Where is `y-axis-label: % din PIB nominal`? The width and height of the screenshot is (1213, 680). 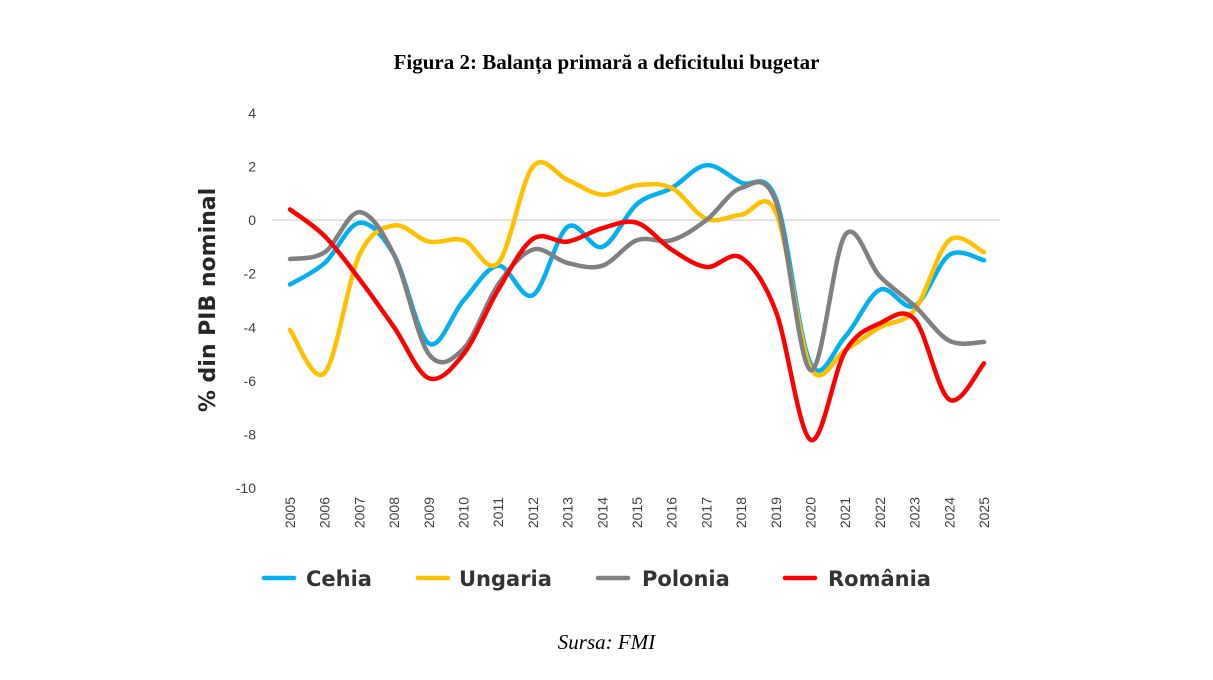
y-axis-label: % din PIB nominal is located at coordinates (208, 300).